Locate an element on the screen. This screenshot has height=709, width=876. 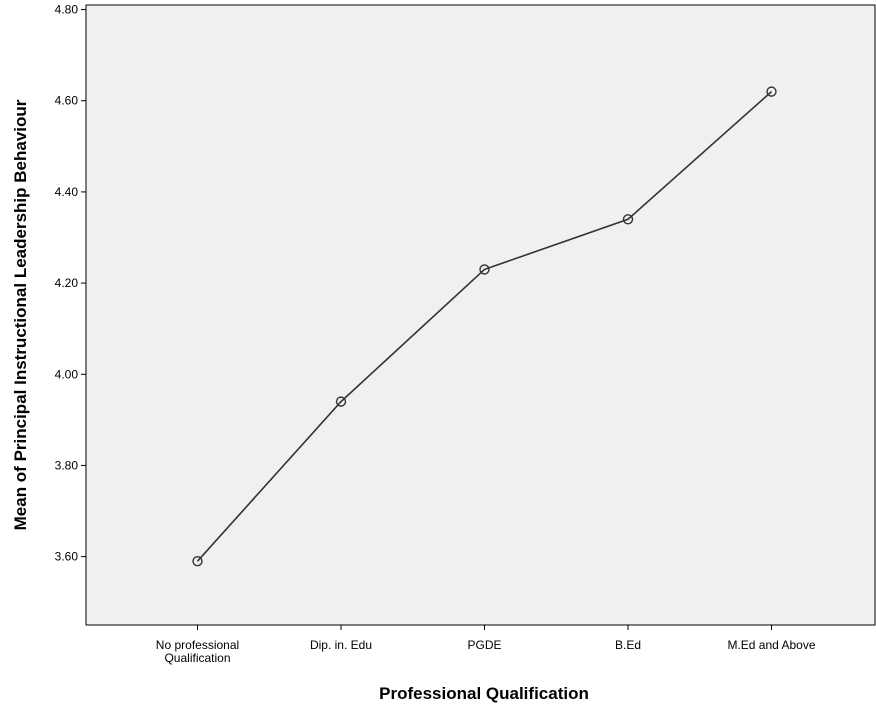
y-tick-label: 3.80 is located at coordinates (67, 465).